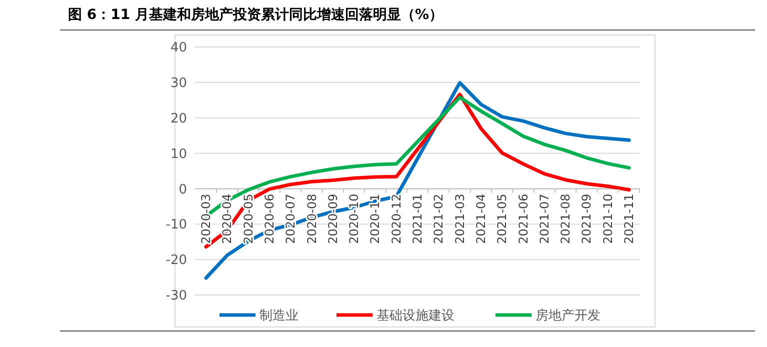 The height and width of the screenshot is (347, 767). Describe the element at coordinates (354, 219) in the screenshot. I see `x-tick-label: 2020-10` at that location.